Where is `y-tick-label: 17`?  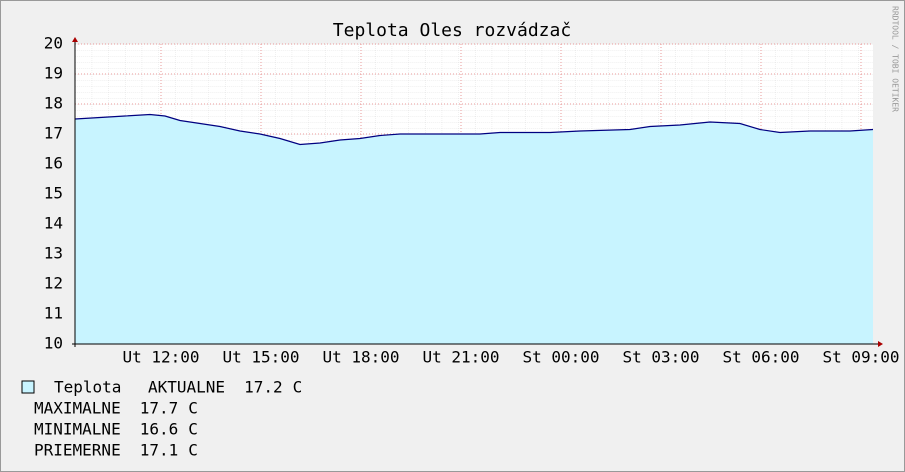 y-tick-label: 17 is located at coordinates (53, 133).